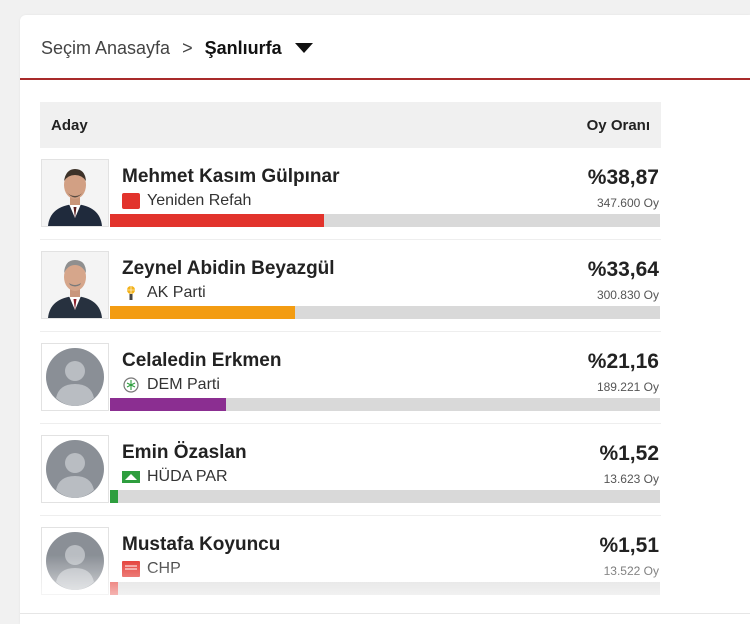 This screenshot has width=750, height=624. What do you see at coordinates (303, 48) in the screenshot?
I see `city-dropdown-caret-icon` at bounding box center [303, 48].